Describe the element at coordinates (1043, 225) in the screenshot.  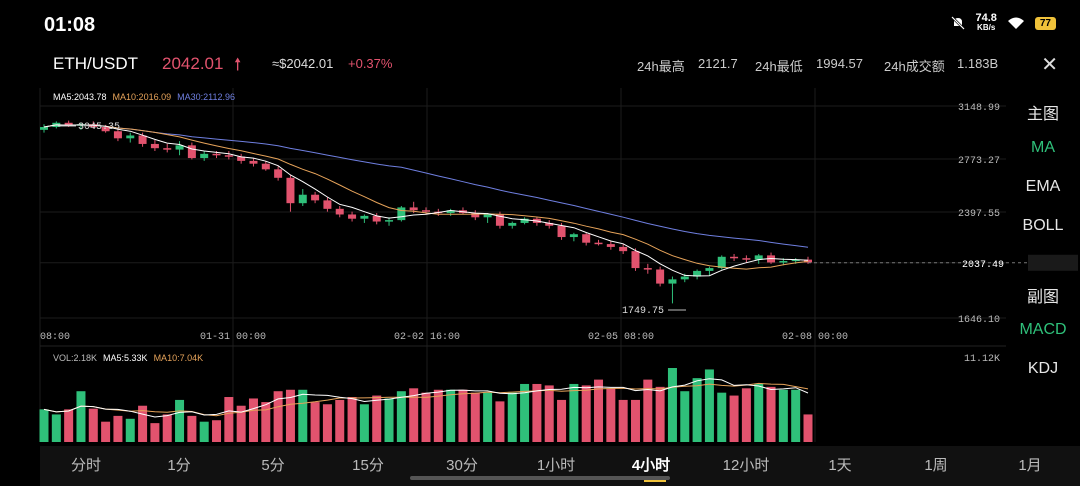
I see `side-boll: BOLL` at that location.